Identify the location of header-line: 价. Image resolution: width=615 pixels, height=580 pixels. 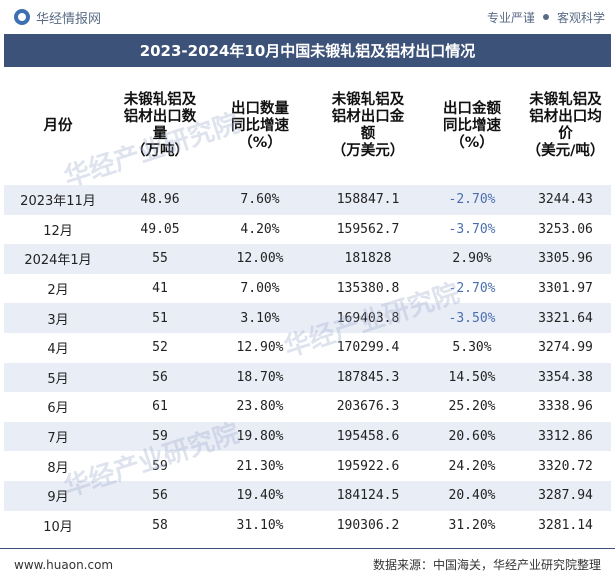
(565, 134).